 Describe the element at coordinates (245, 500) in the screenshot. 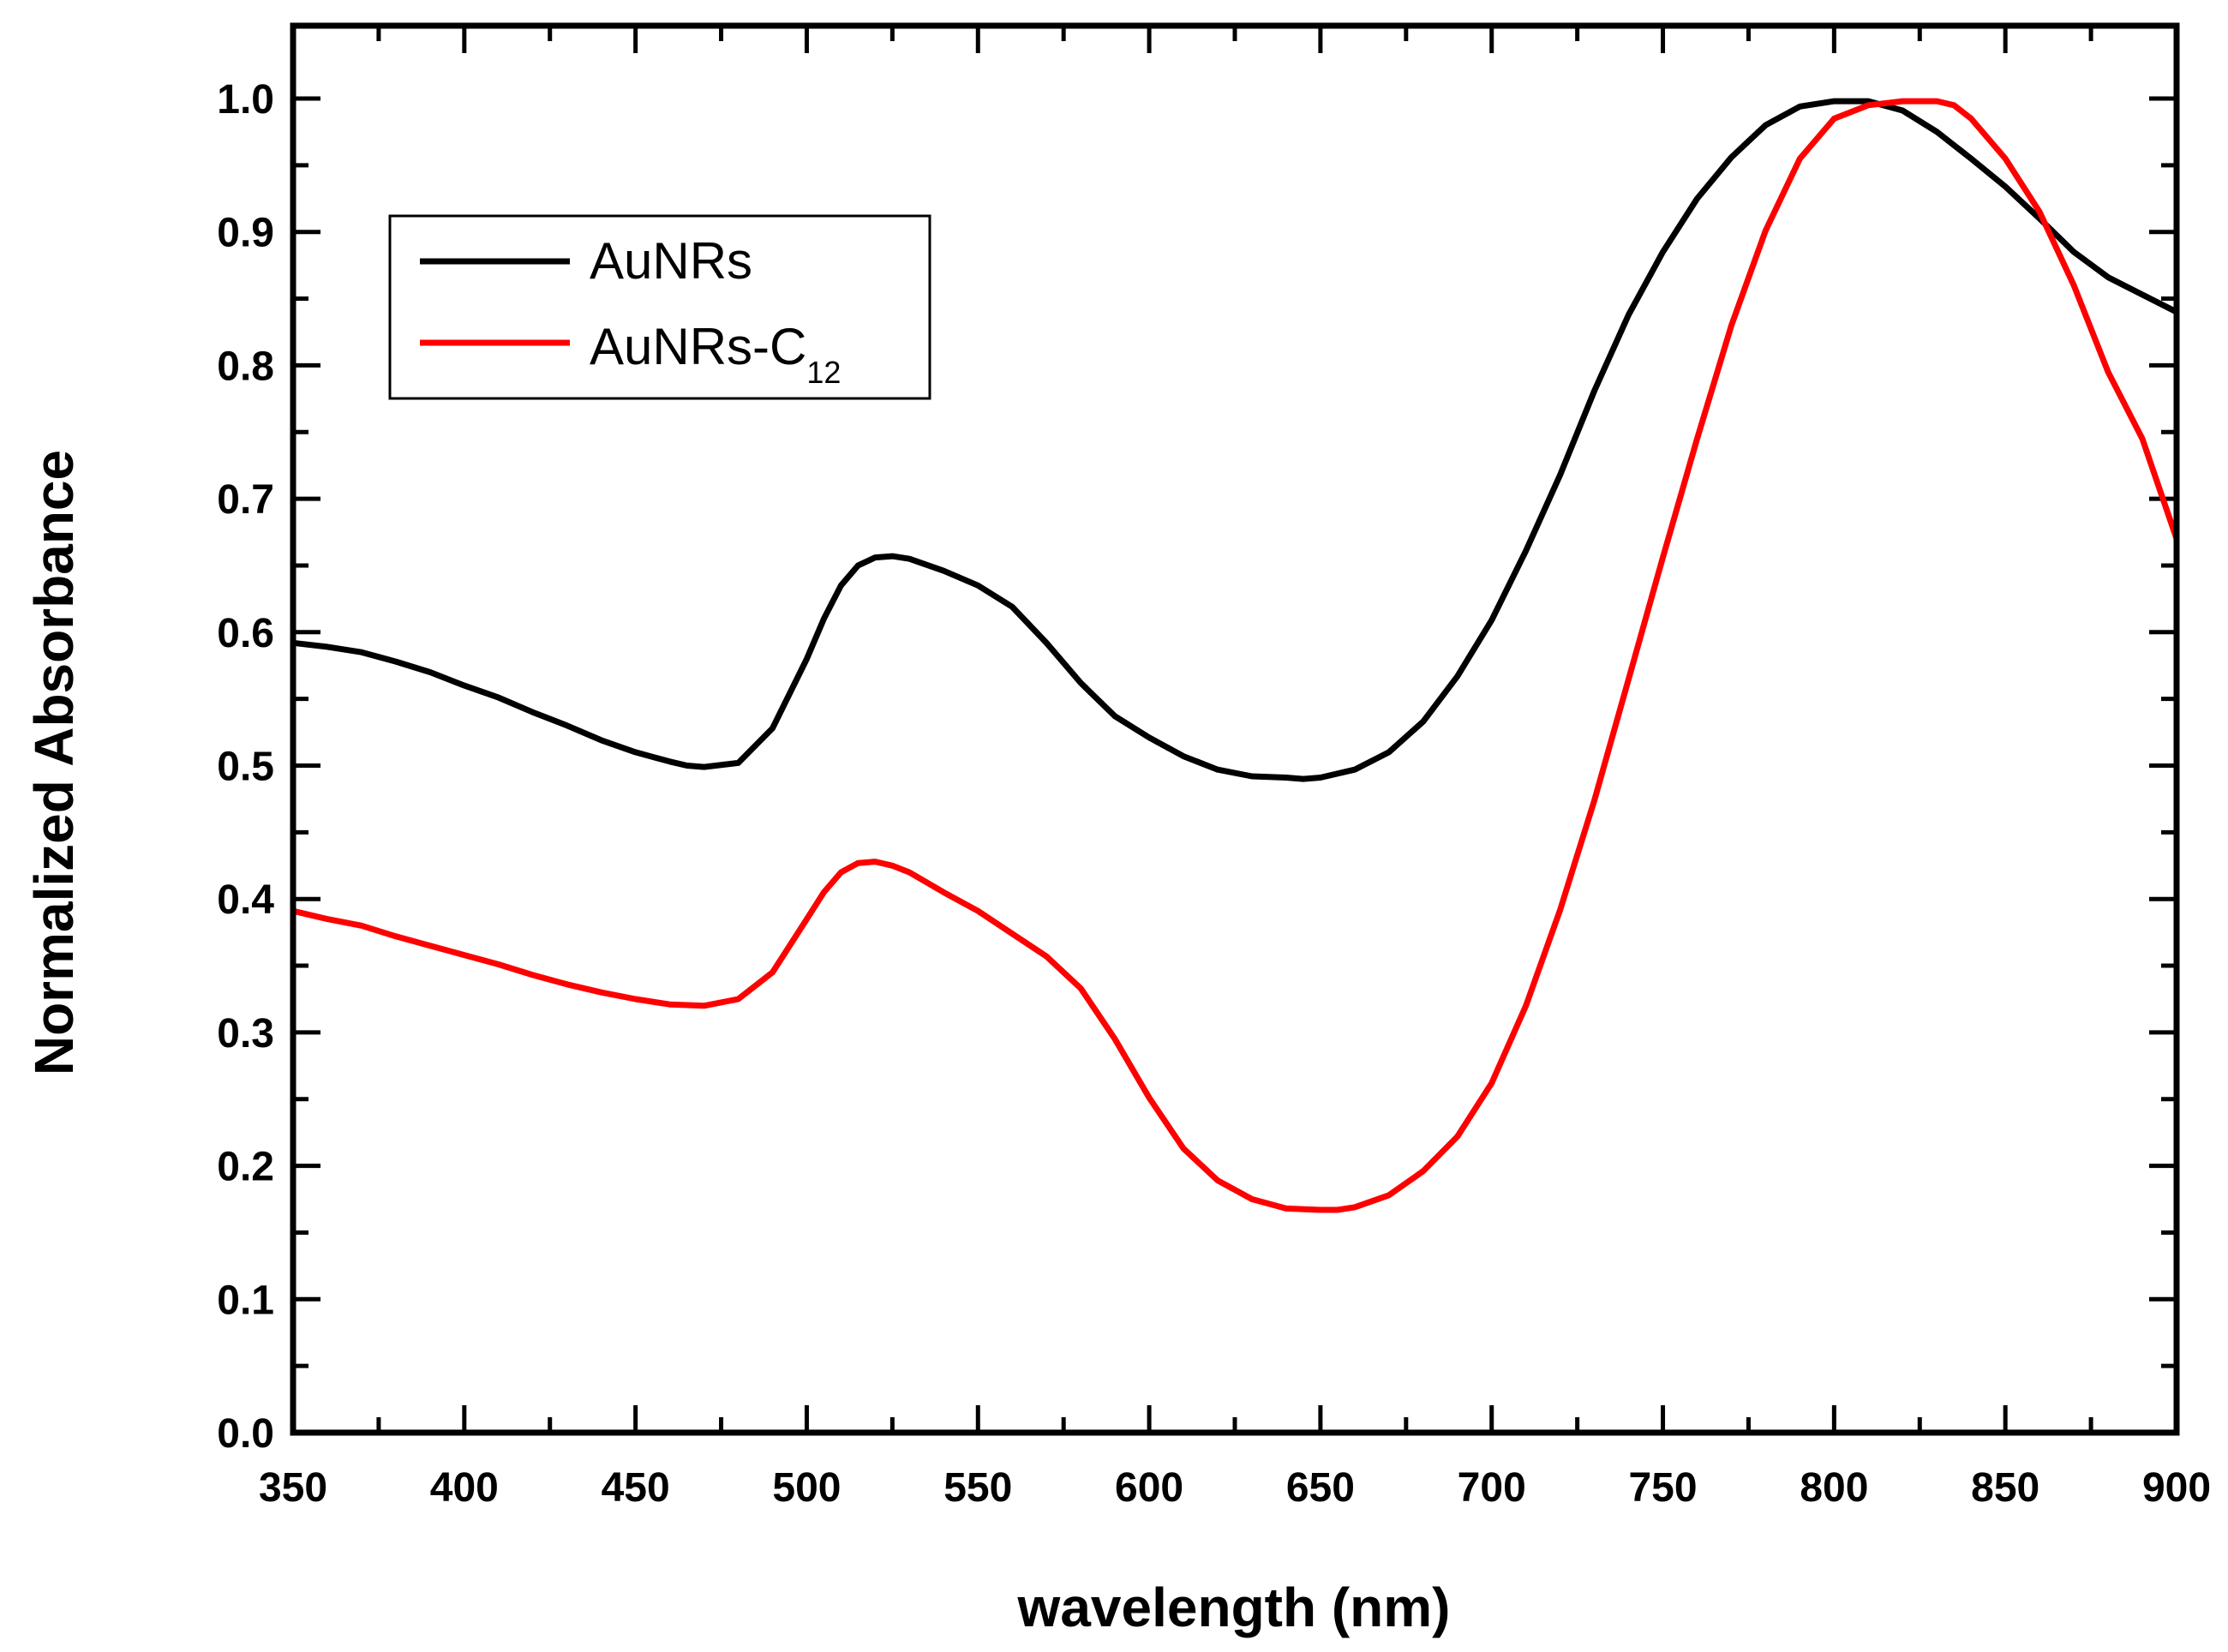

I see `y-tick-label: 0.7` at that location.